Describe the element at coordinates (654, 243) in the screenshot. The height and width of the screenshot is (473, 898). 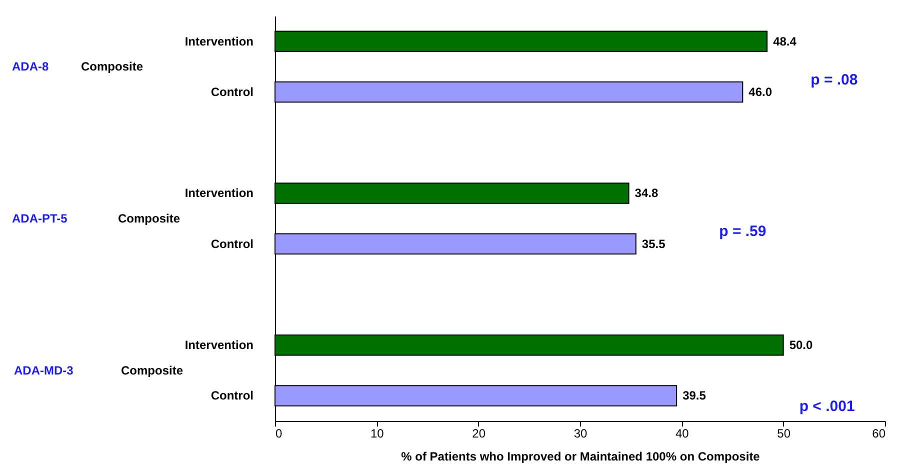
I see `data-label: 35.5` at that location.